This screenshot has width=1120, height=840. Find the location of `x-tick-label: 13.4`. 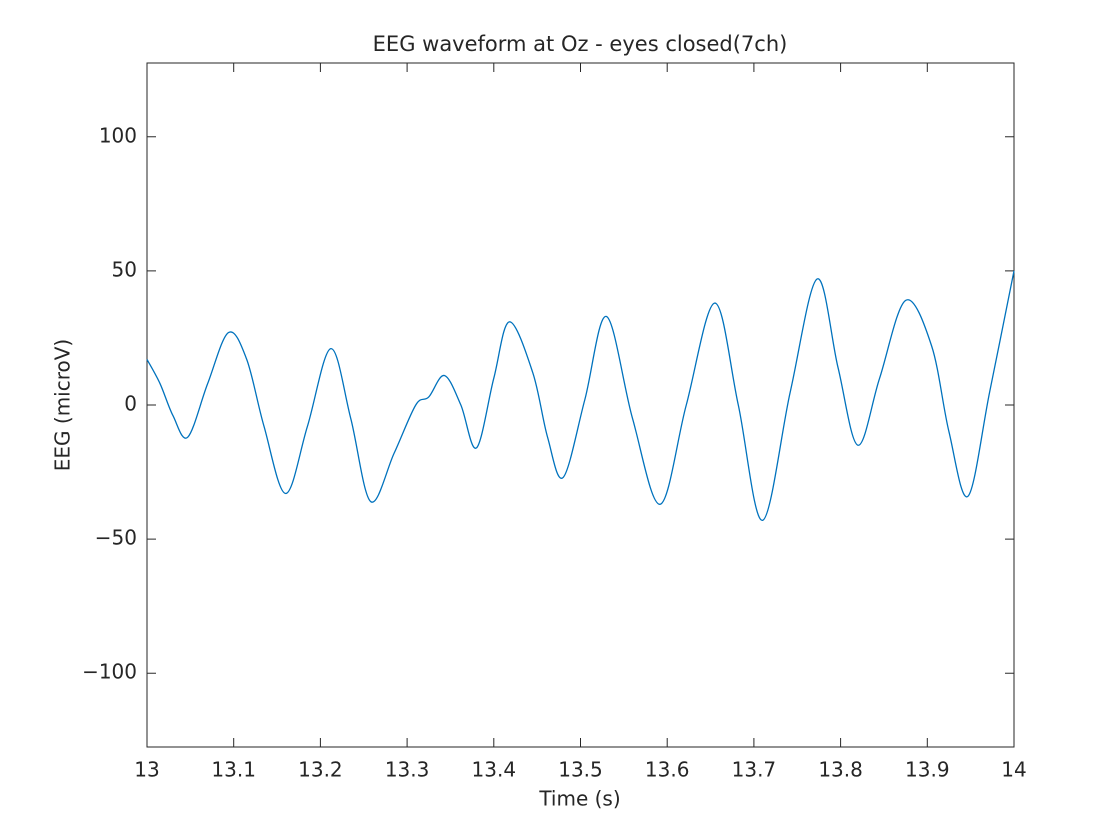

x-tick-label: 13.4 is located at coordinates (494, 770).